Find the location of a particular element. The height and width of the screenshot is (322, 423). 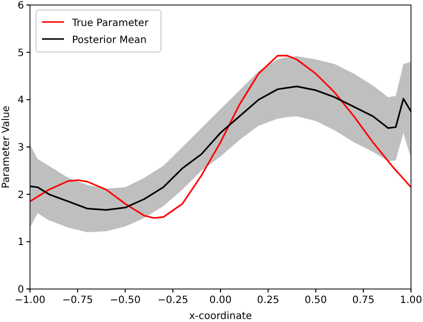

y-axis-title: Parameter Value is located at coordinates (6, 147).